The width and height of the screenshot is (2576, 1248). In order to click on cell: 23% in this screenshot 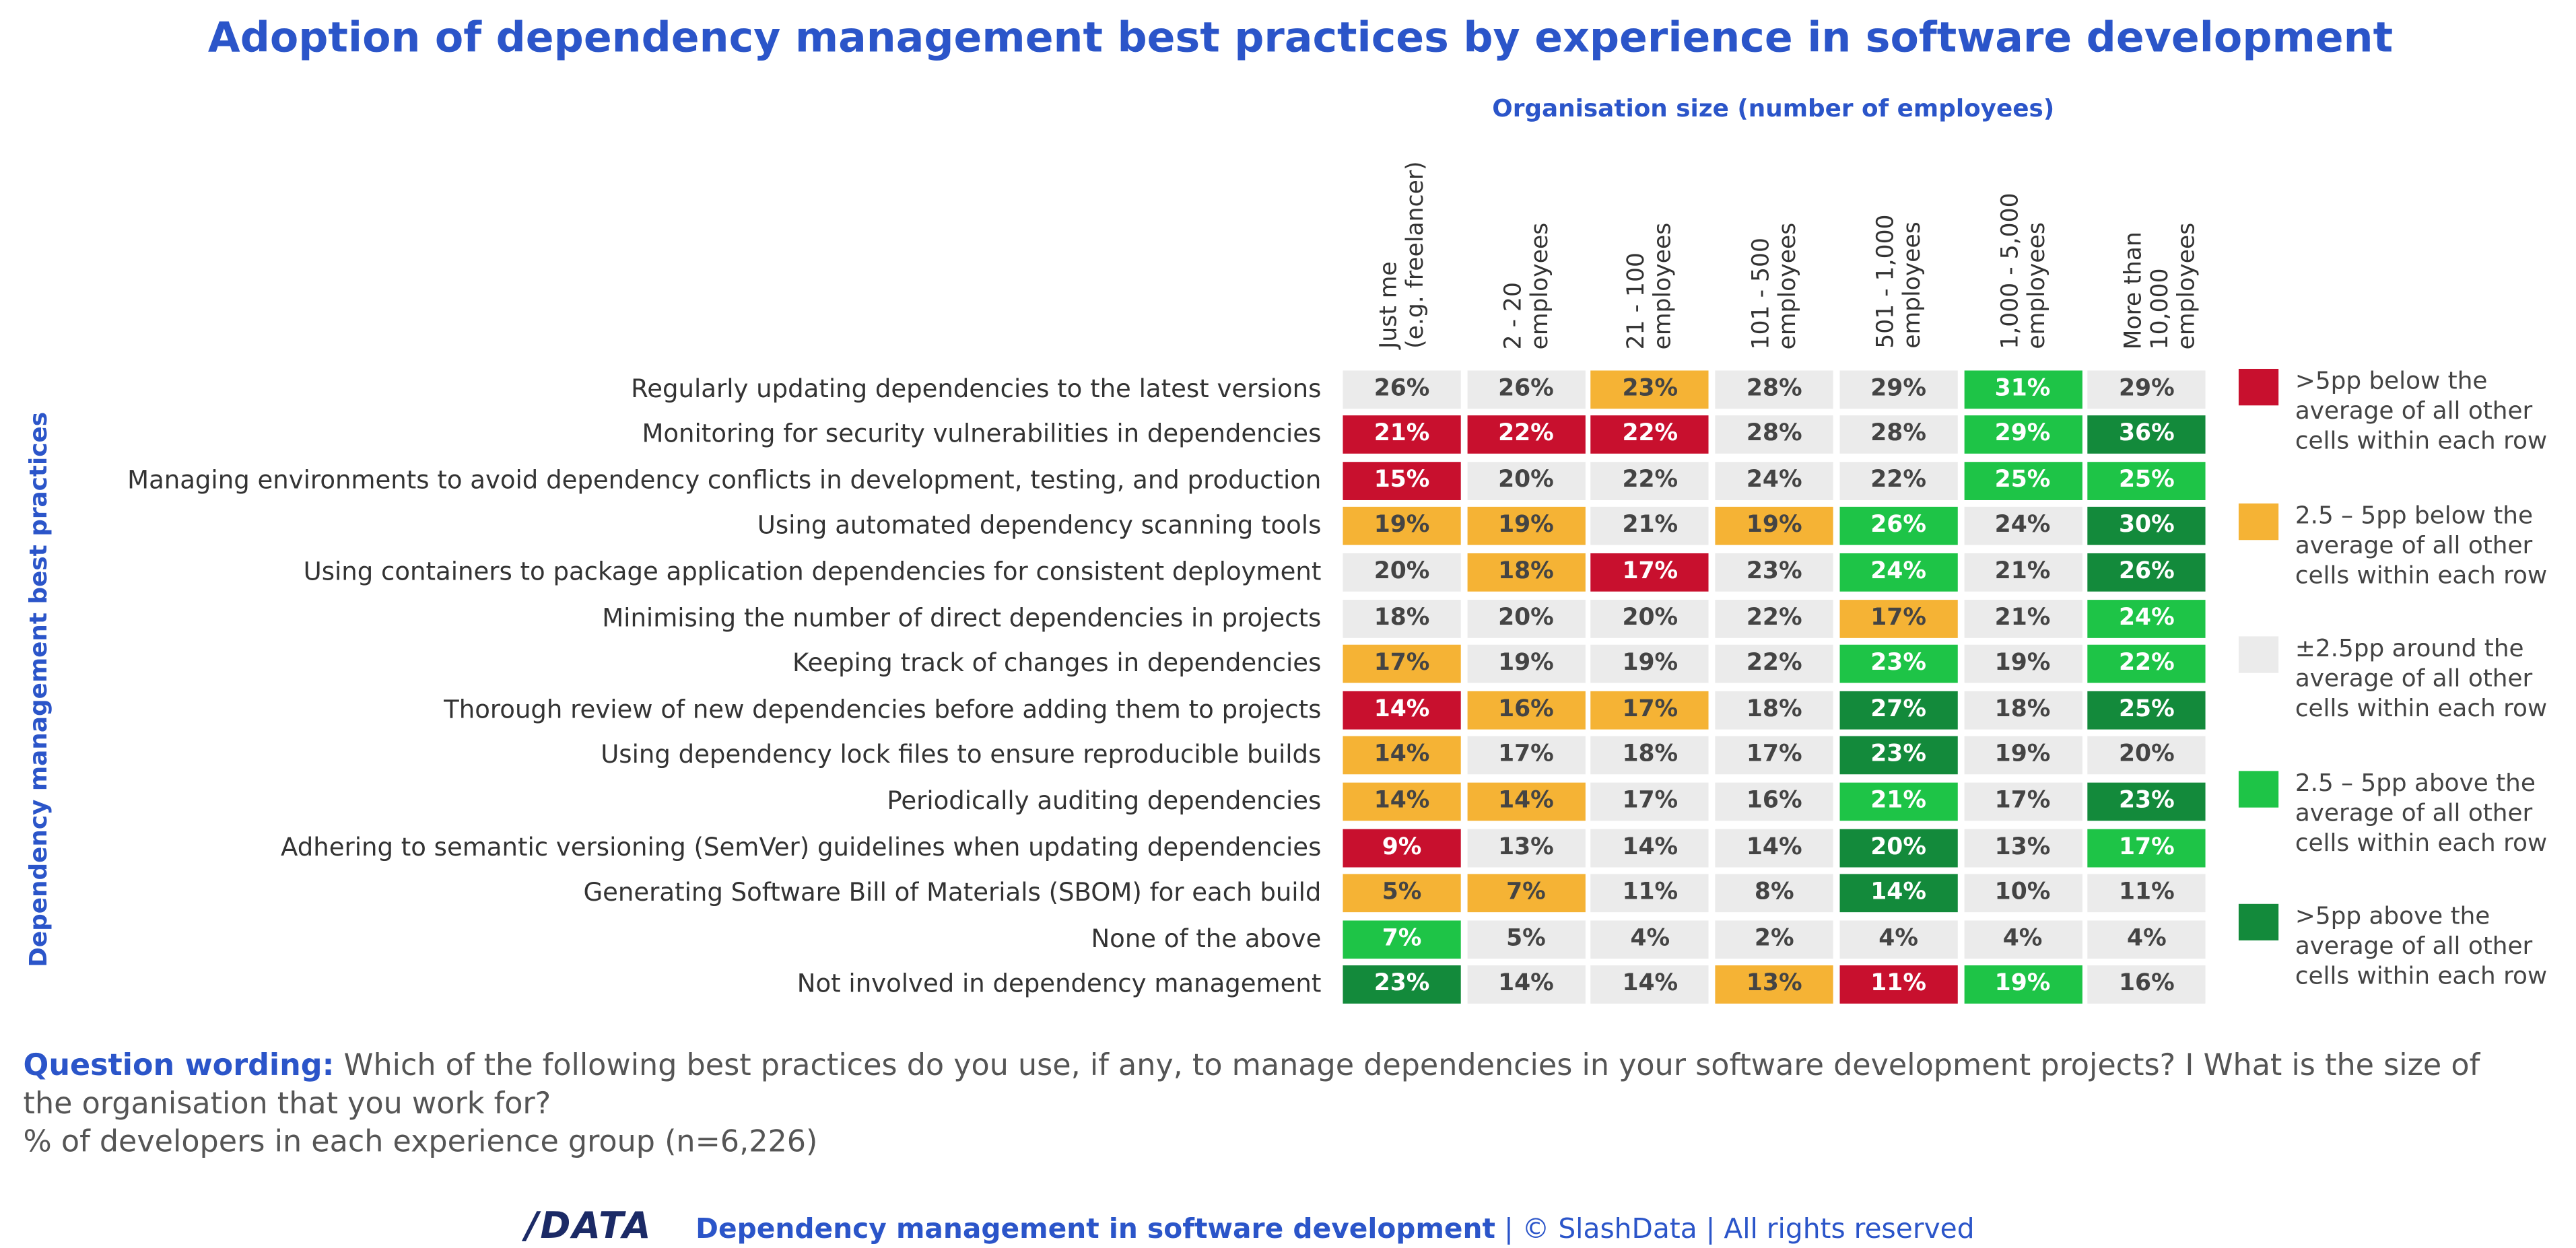, I will do `click(1774, 572)`.